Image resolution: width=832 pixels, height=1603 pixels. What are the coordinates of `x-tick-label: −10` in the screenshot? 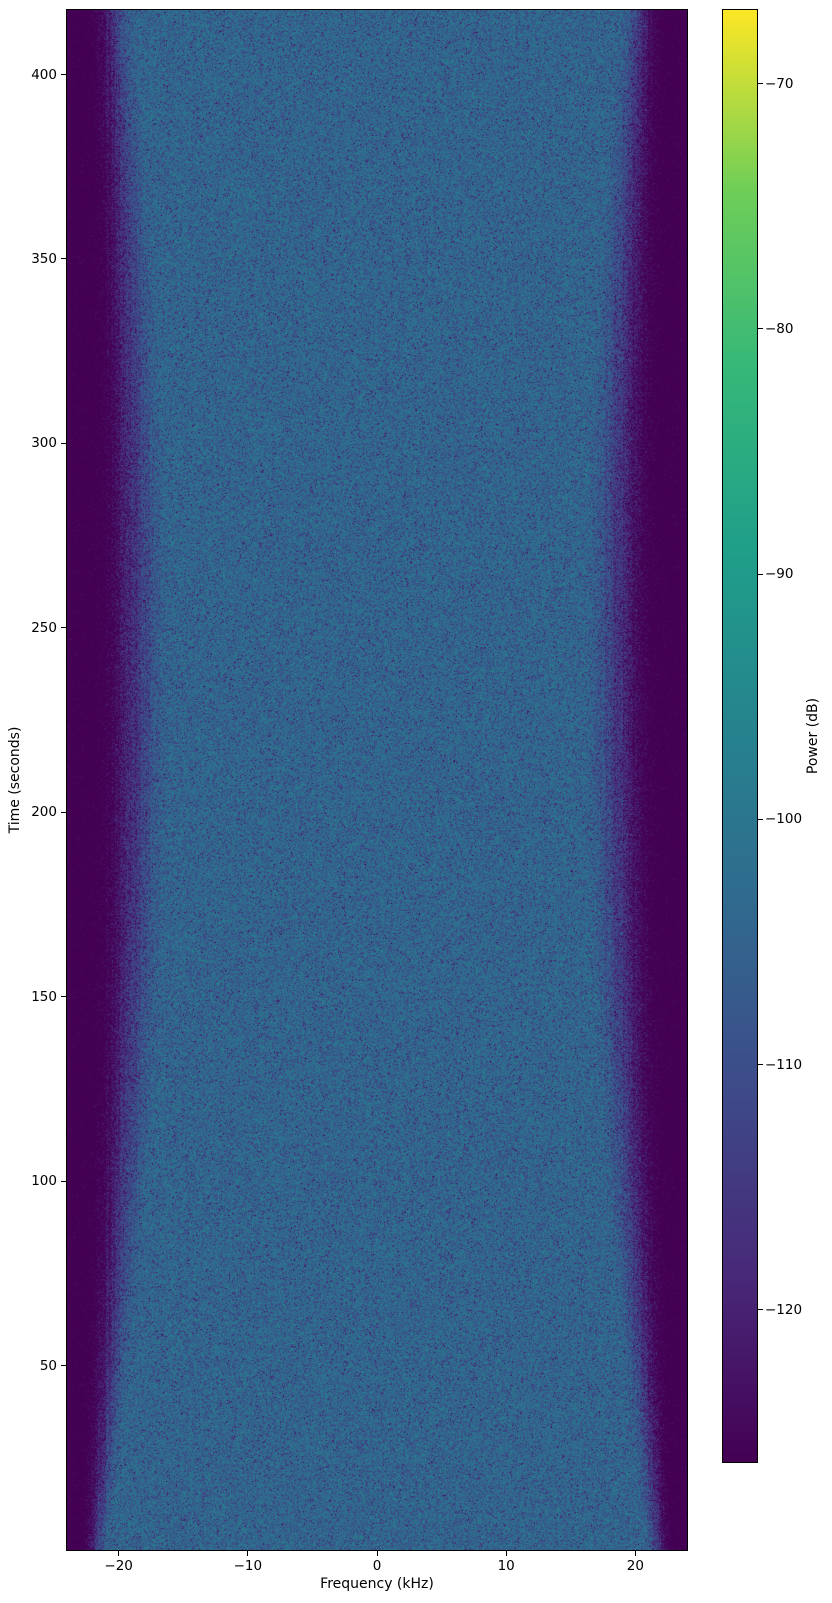 It's located at (248, 1566).